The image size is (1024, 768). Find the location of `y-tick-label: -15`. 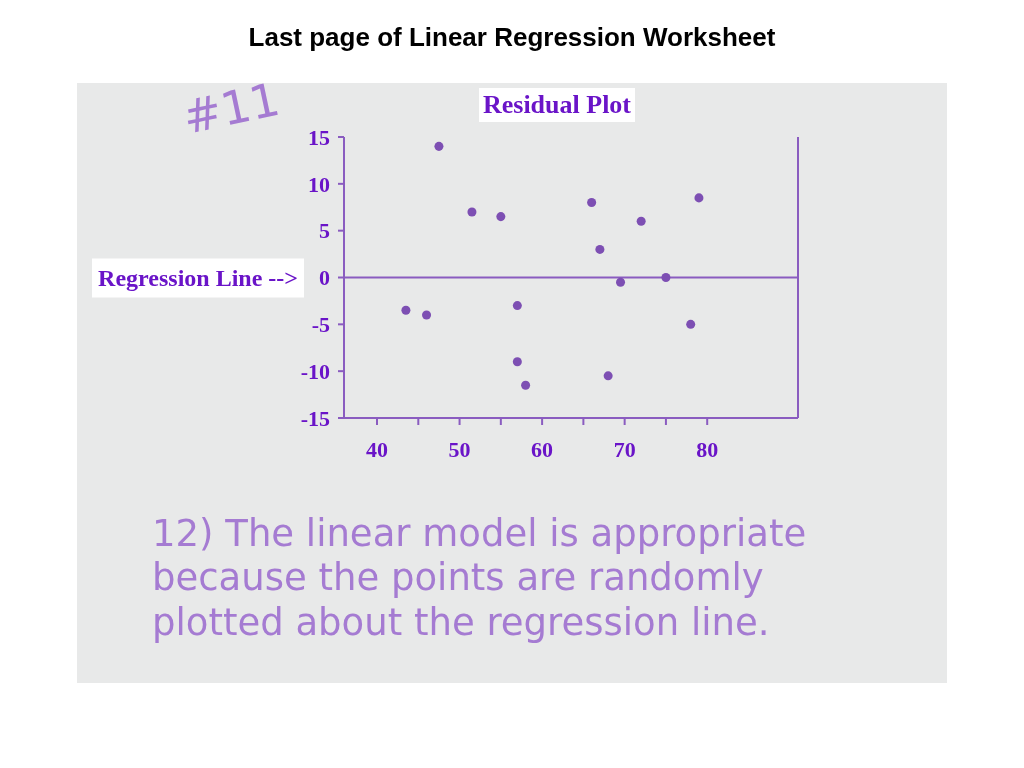

y-tick-label: -15 is located at coordinates (315, 418).